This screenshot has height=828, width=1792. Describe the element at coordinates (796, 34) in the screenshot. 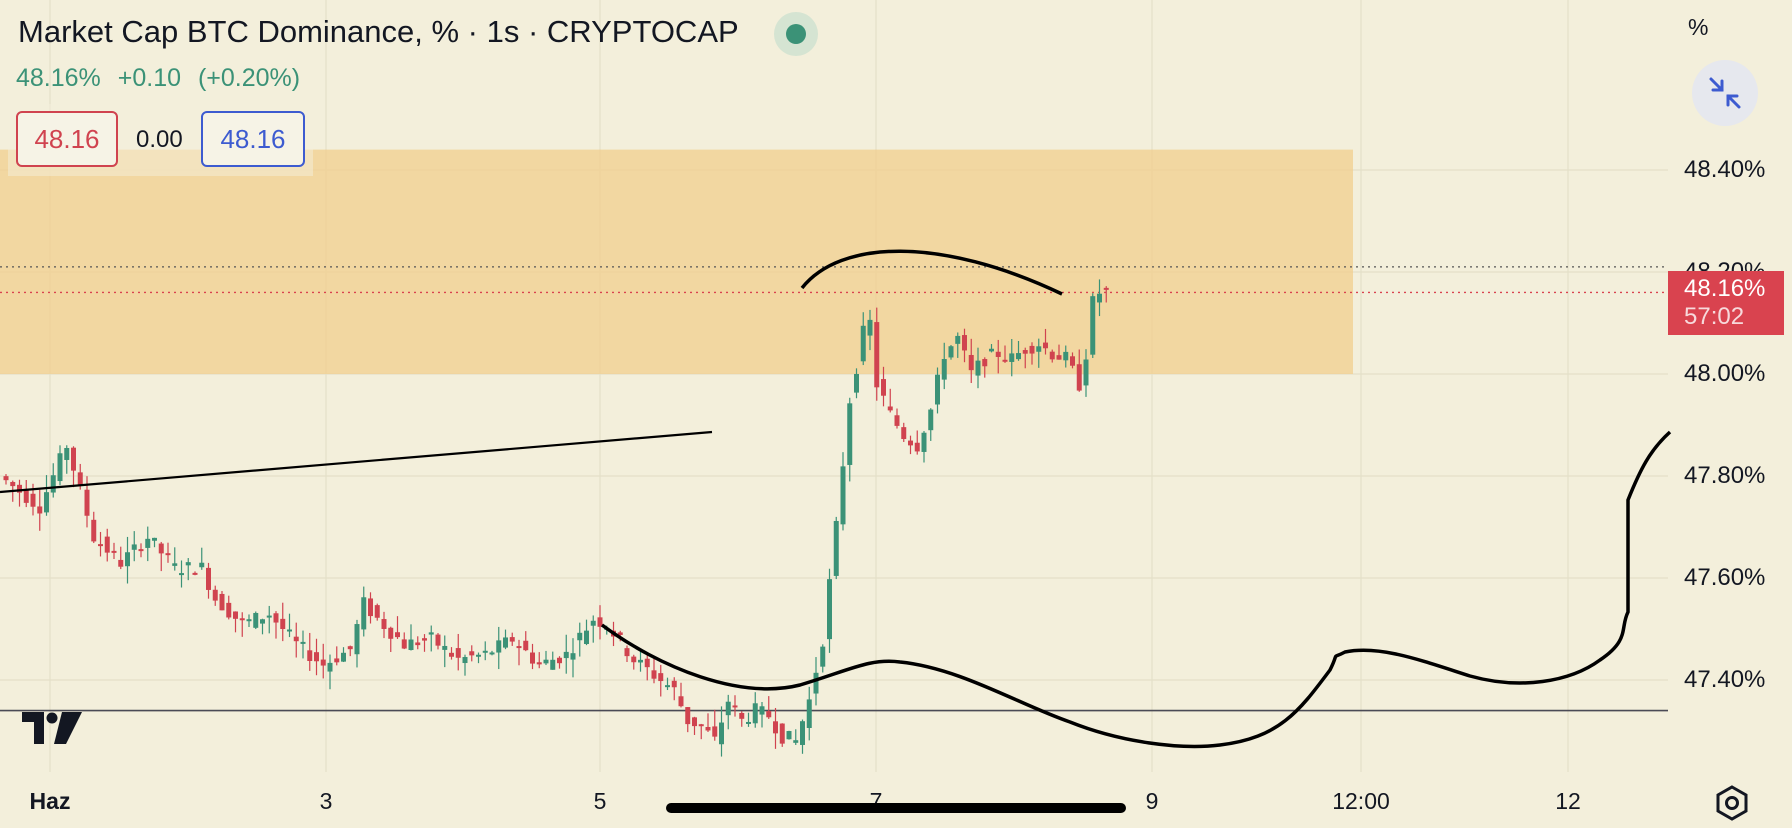

I see `live-status-dot-icon` at that location.